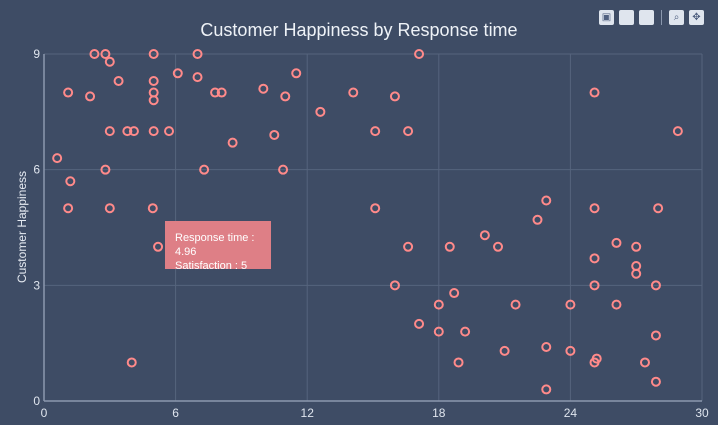  Describe the element at coordinates (646, 17) in the screenshot. I see `save-icon` at that location.